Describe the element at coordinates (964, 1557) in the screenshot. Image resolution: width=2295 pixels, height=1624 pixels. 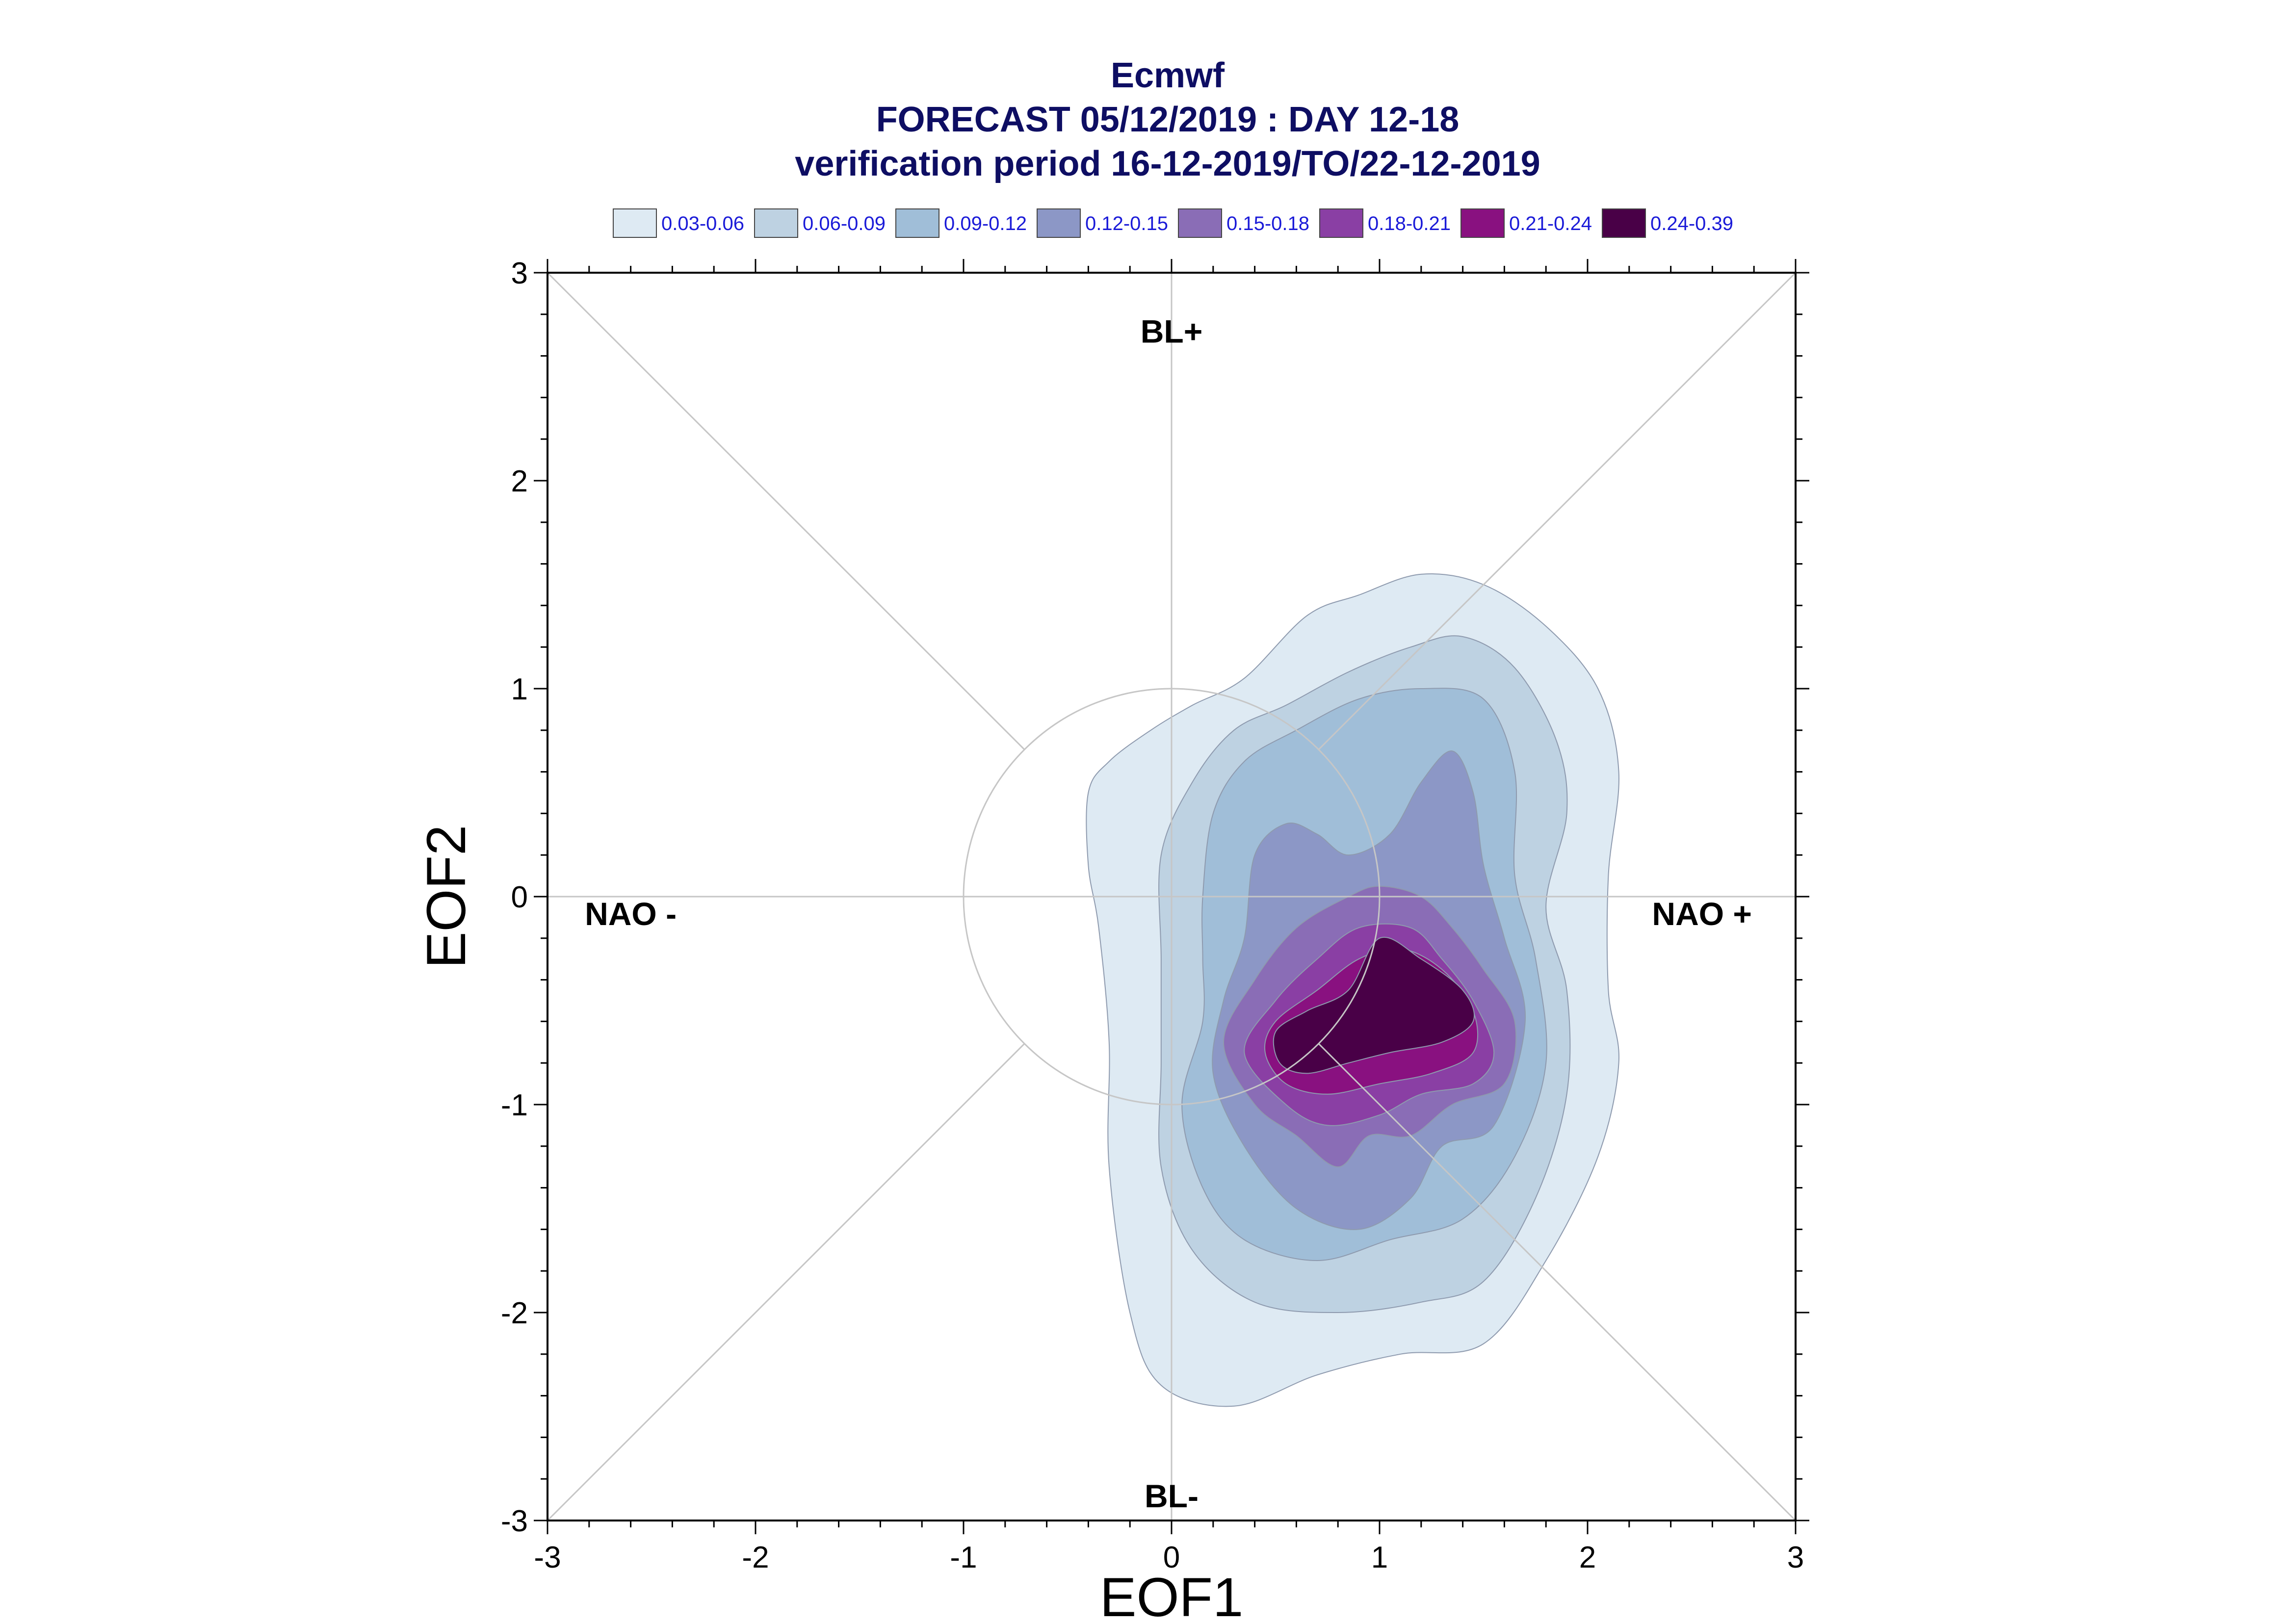
I see `x-tick-label: -1` at that location.